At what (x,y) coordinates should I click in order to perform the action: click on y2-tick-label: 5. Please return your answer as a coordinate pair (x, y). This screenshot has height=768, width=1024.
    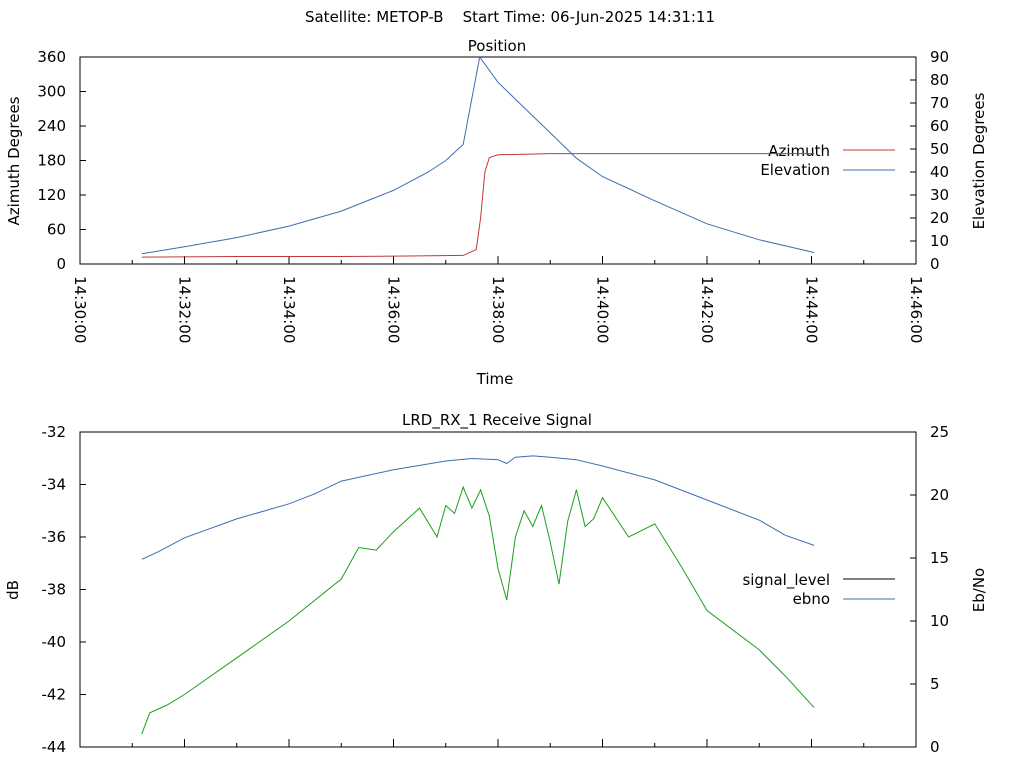
    Looking at the image, I should click on (935, 684).